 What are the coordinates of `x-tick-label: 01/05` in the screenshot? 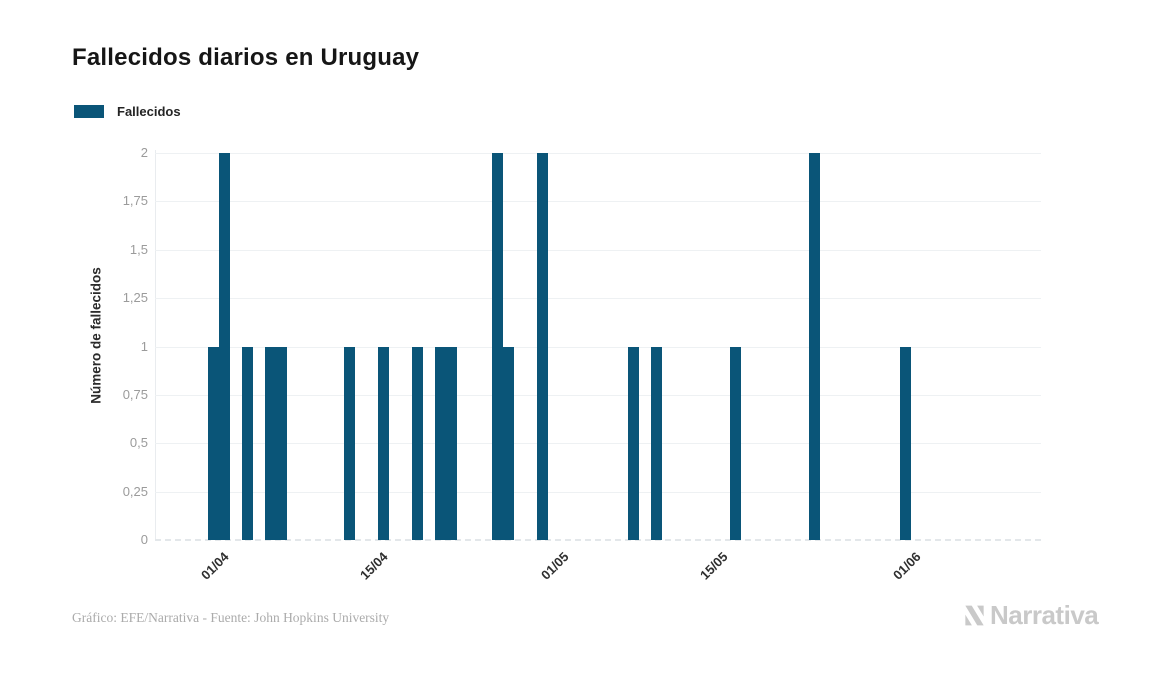 It's located at (555, 566).